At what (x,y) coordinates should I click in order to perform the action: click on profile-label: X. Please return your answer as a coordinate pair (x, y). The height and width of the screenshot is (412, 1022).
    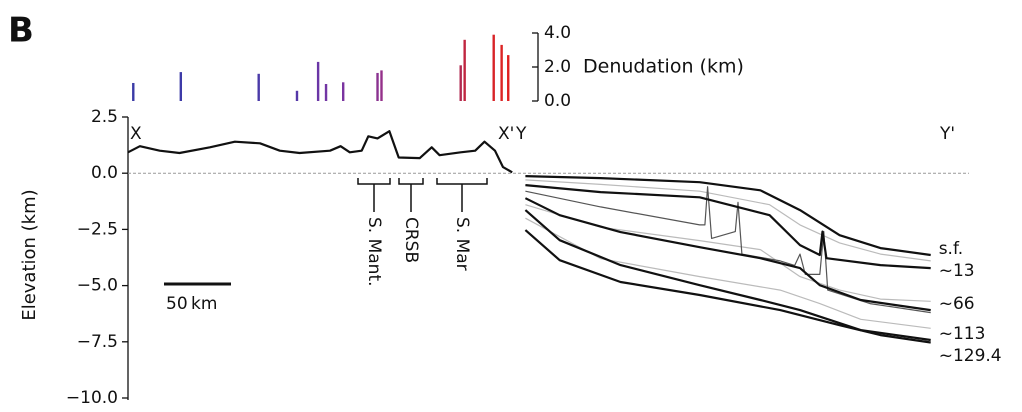
    Looking at the image, I should click on (136, 134).